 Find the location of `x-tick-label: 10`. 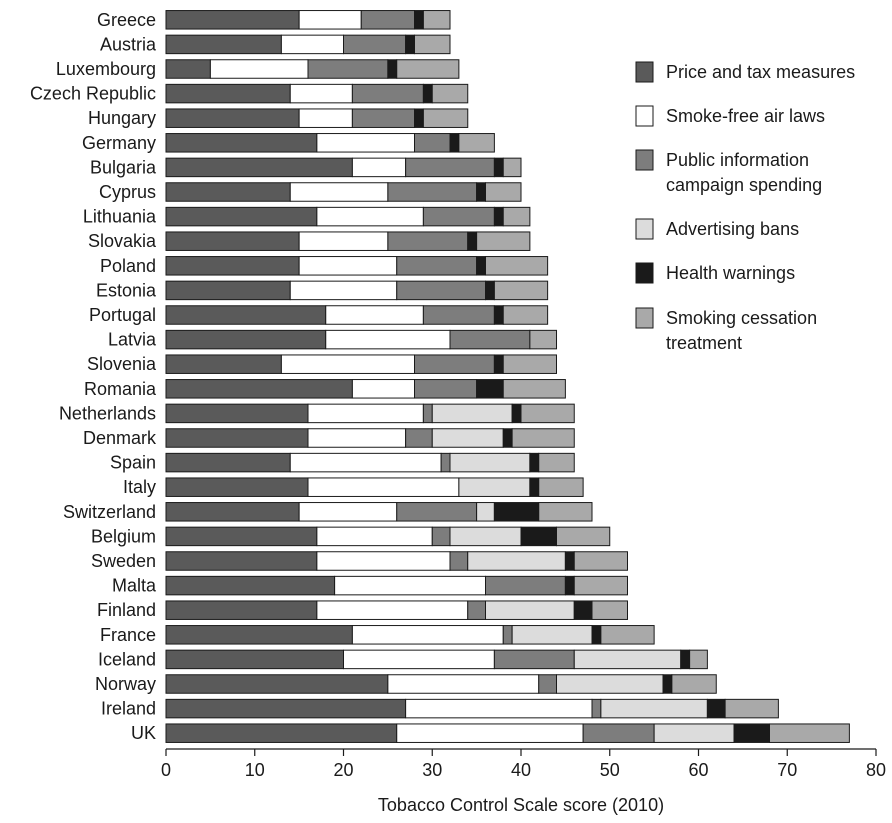

x-tick-label: 10 is located at coordinates (255, 770).